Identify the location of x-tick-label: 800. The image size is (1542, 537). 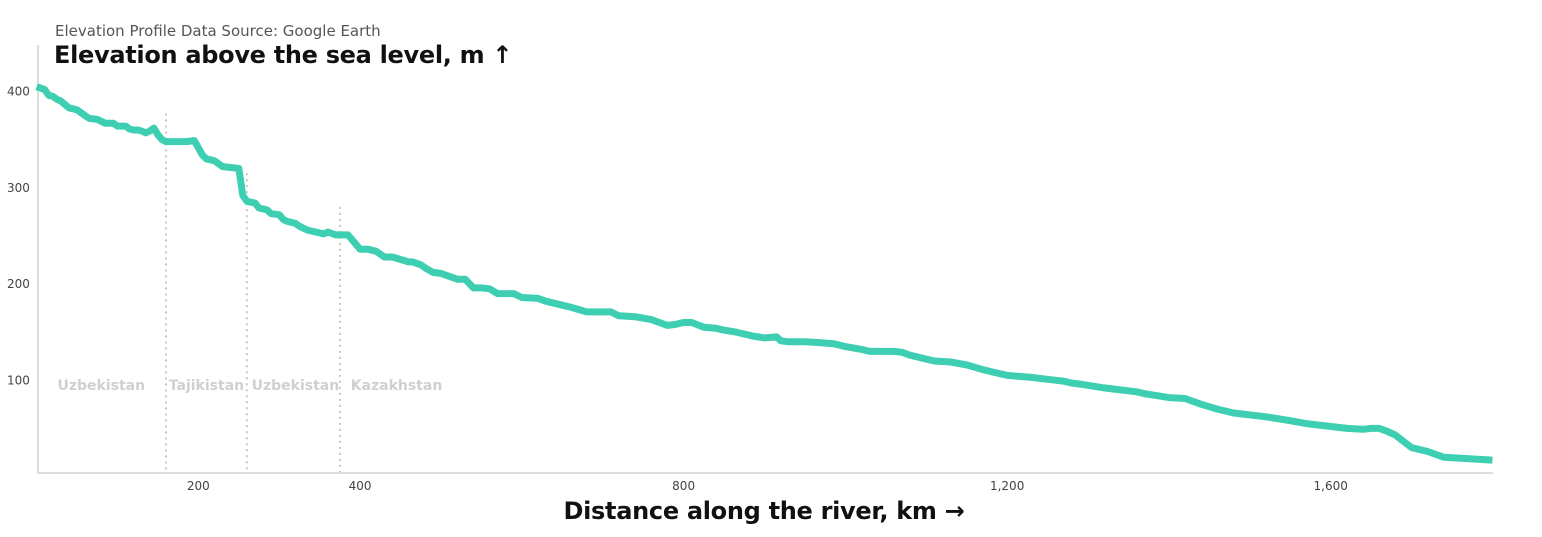
(683, 486).